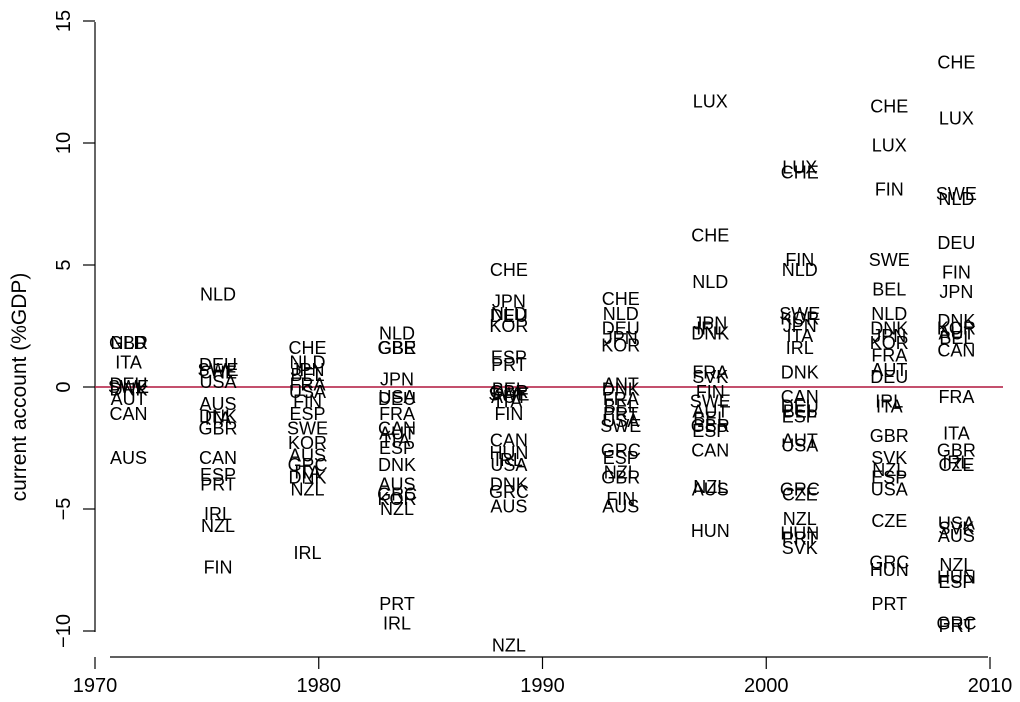 Image resolution: width=1020 pixels, height=702 pixels. What do you see at coordinates (19, 387) in the screenshot?
I see `y-axis-title: current account (%GDP)` at bounding box center [19, 387].